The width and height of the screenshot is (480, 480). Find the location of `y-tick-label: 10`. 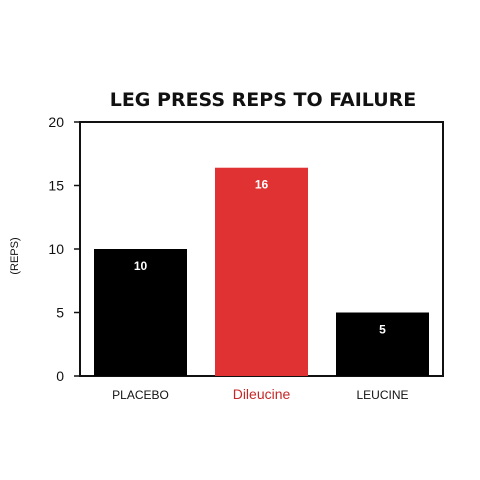

y-tick-label: 10 is located at coordinates (56, 249).